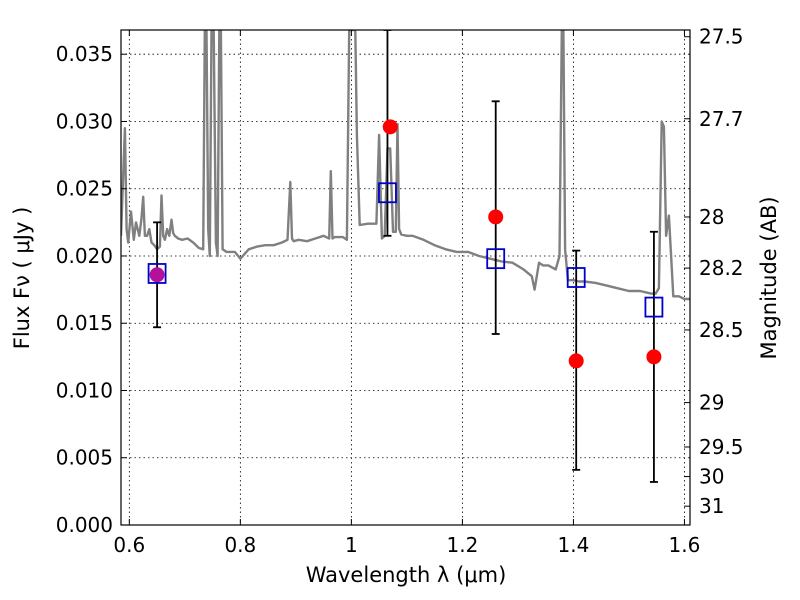 The image size is (800, 600). What do you see at coordinates (240, 545) in the screenshot?
I see `x-tick-label: 0.8` at bounding box center [240, 545].